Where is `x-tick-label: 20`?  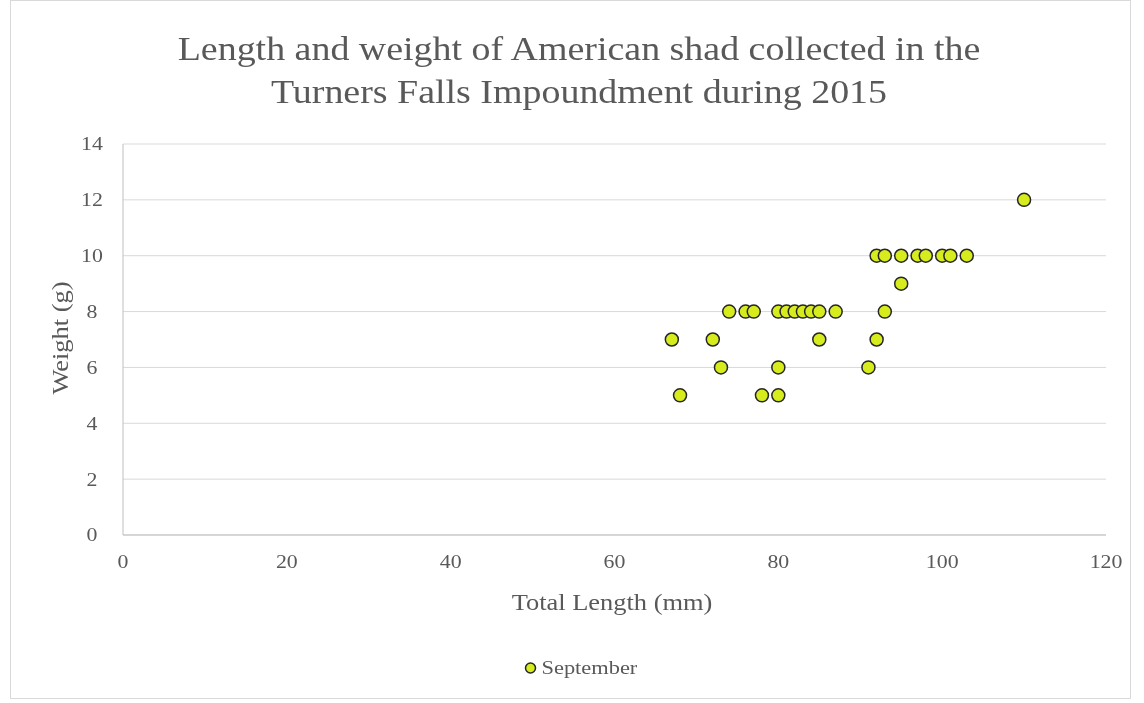
x-tick-label: 20 is located at coordinates (286, 562).